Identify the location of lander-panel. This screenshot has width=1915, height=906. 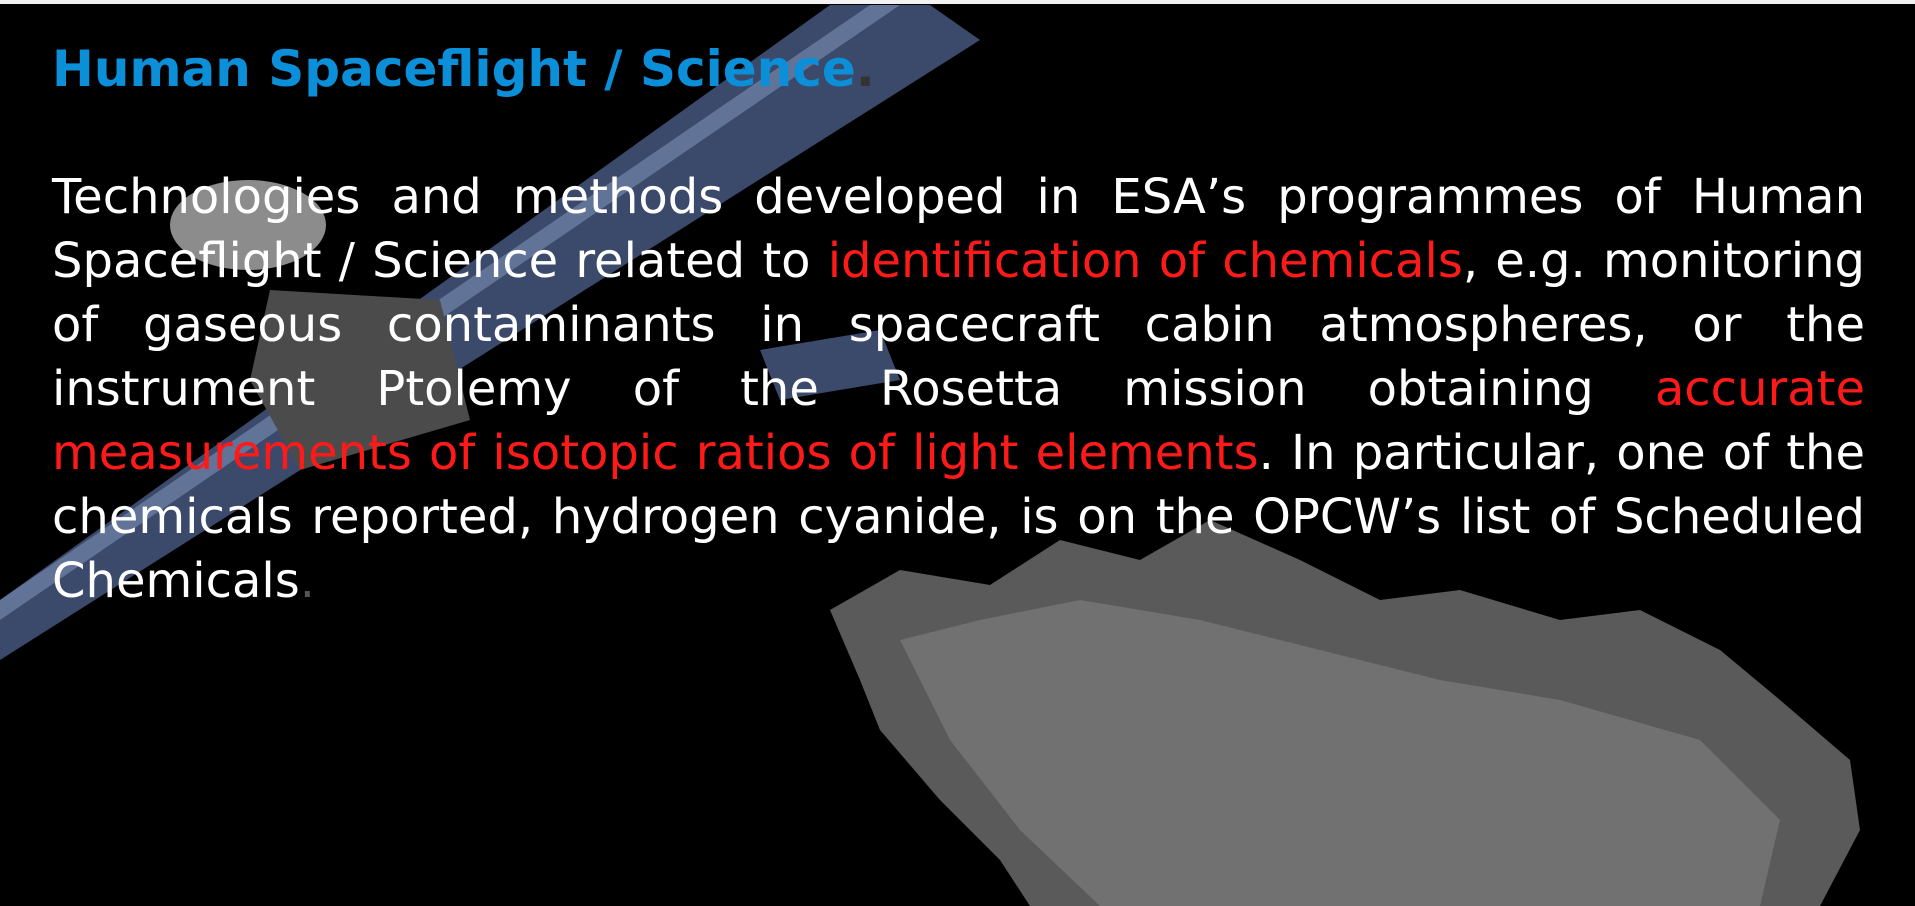
(830, 365).